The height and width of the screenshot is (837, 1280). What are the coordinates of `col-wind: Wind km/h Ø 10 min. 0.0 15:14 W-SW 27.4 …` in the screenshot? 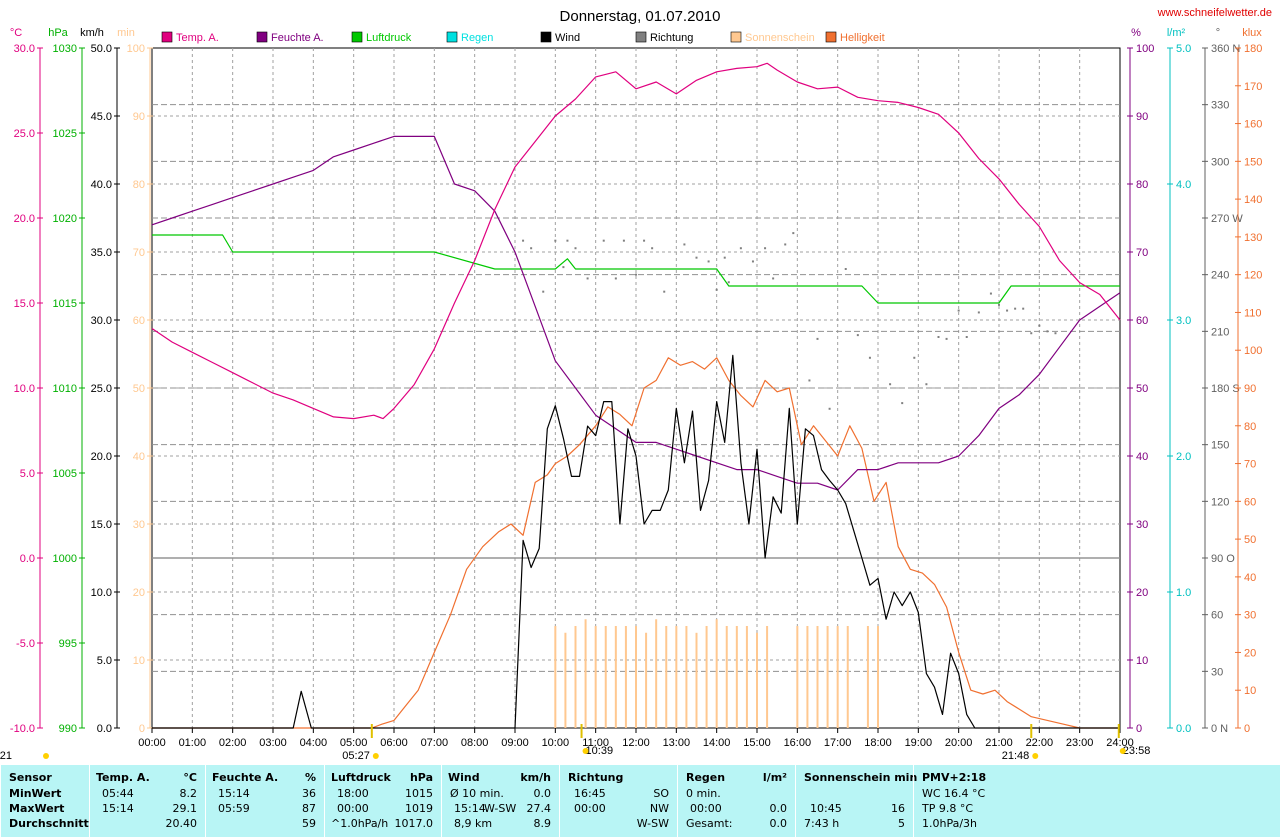 It's located at (500, 801).